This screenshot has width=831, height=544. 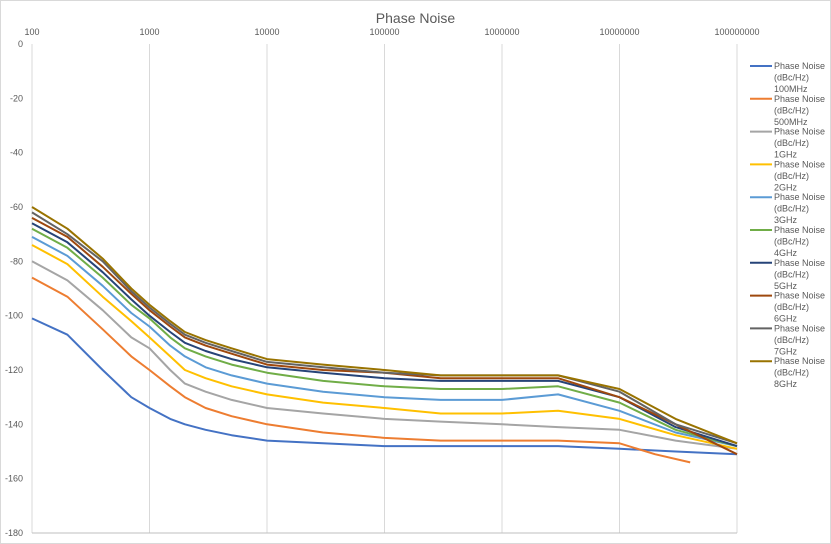 What do you see at coordinates (14, 479) in the screenshot?
I see `y-tick-label: -160` at bounding box center [14, 479].